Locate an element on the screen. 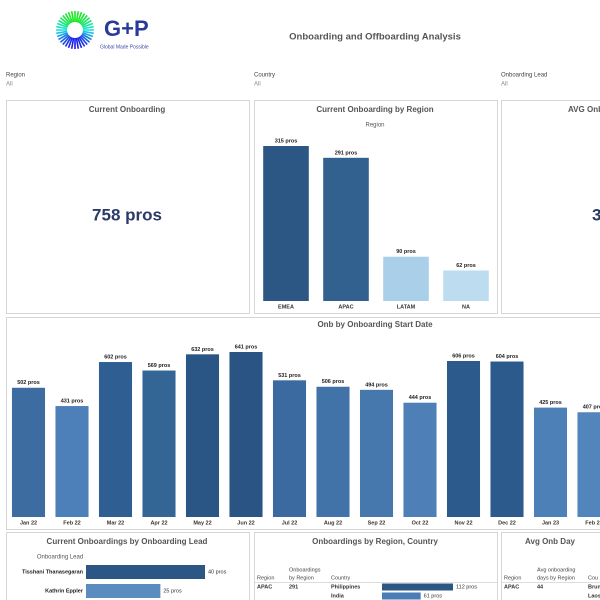 The image size is (600, 600). value-label: 61 pros is located at coordinates (433, 596).